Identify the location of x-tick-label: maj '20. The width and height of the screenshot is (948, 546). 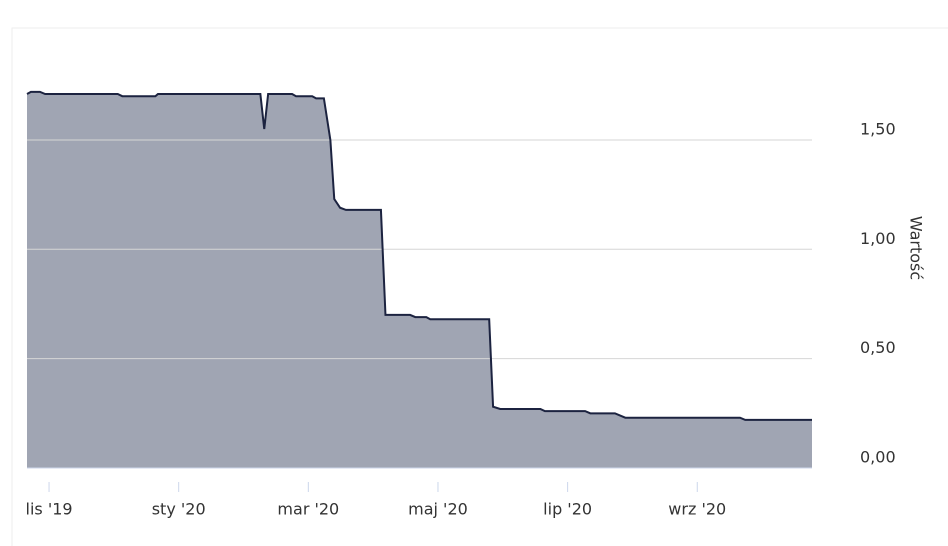
(438, 509).